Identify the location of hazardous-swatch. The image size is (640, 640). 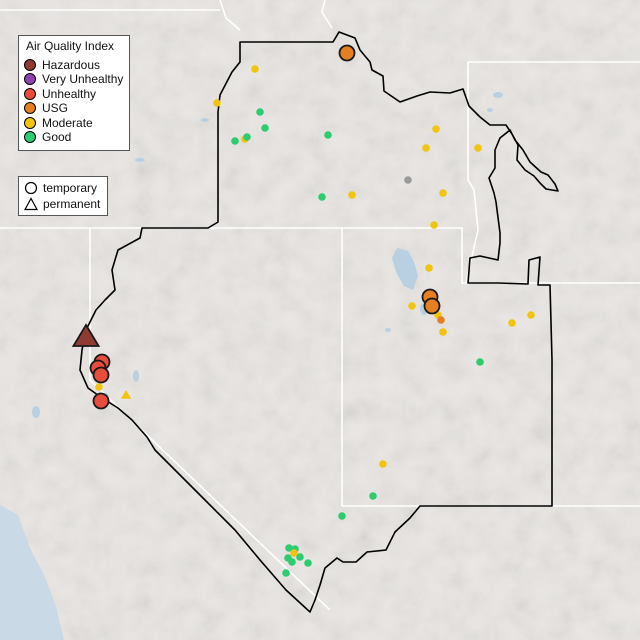
(30, 65).